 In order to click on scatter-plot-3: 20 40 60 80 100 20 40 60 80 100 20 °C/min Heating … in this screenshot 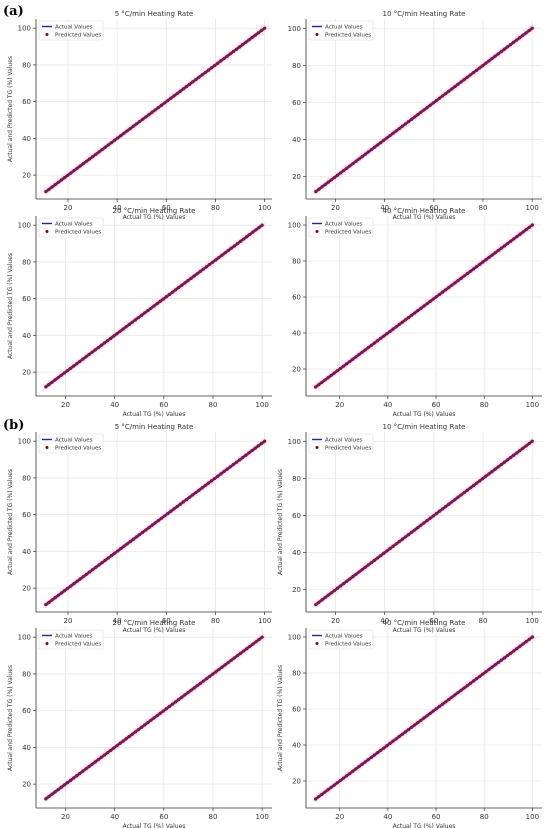, I will do `click(139, 312)`.